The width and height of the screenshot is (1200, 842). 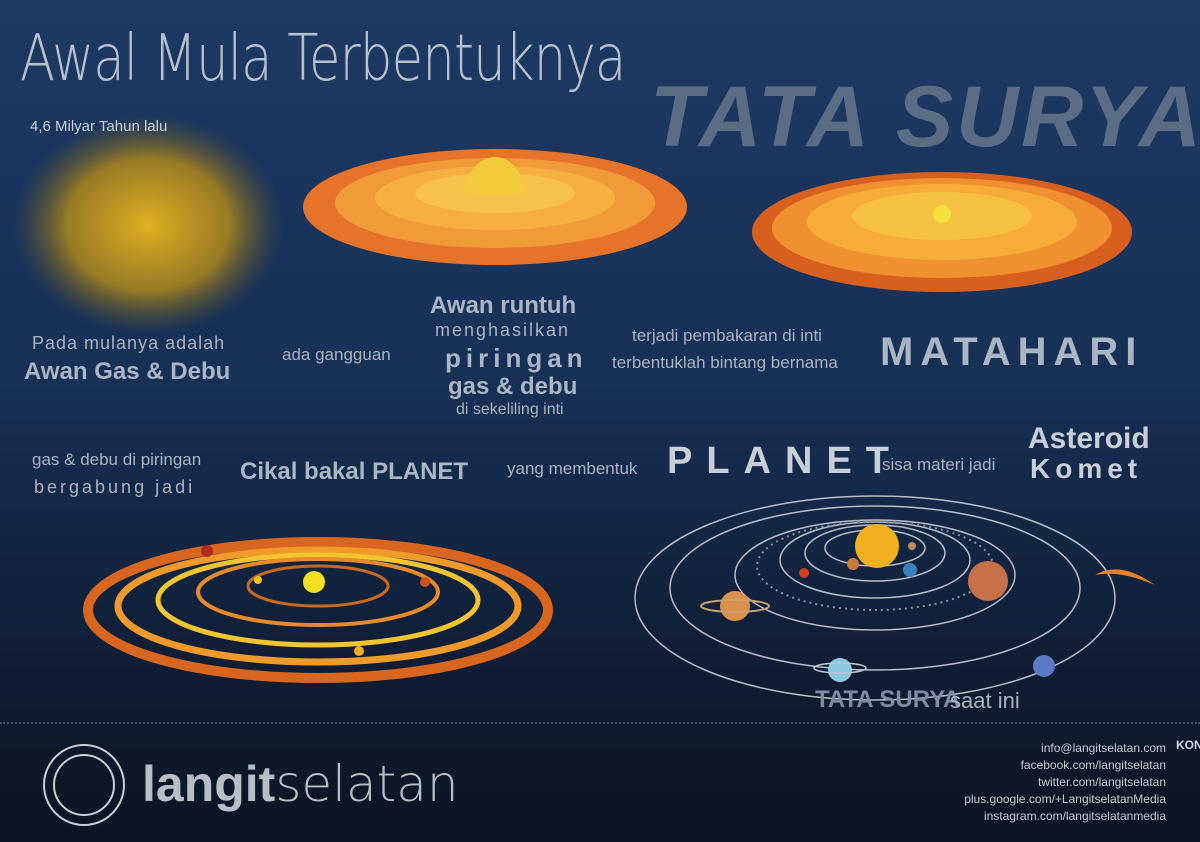 I want to click on title-bold: TATA SURYA, so click(x=925, y=117).